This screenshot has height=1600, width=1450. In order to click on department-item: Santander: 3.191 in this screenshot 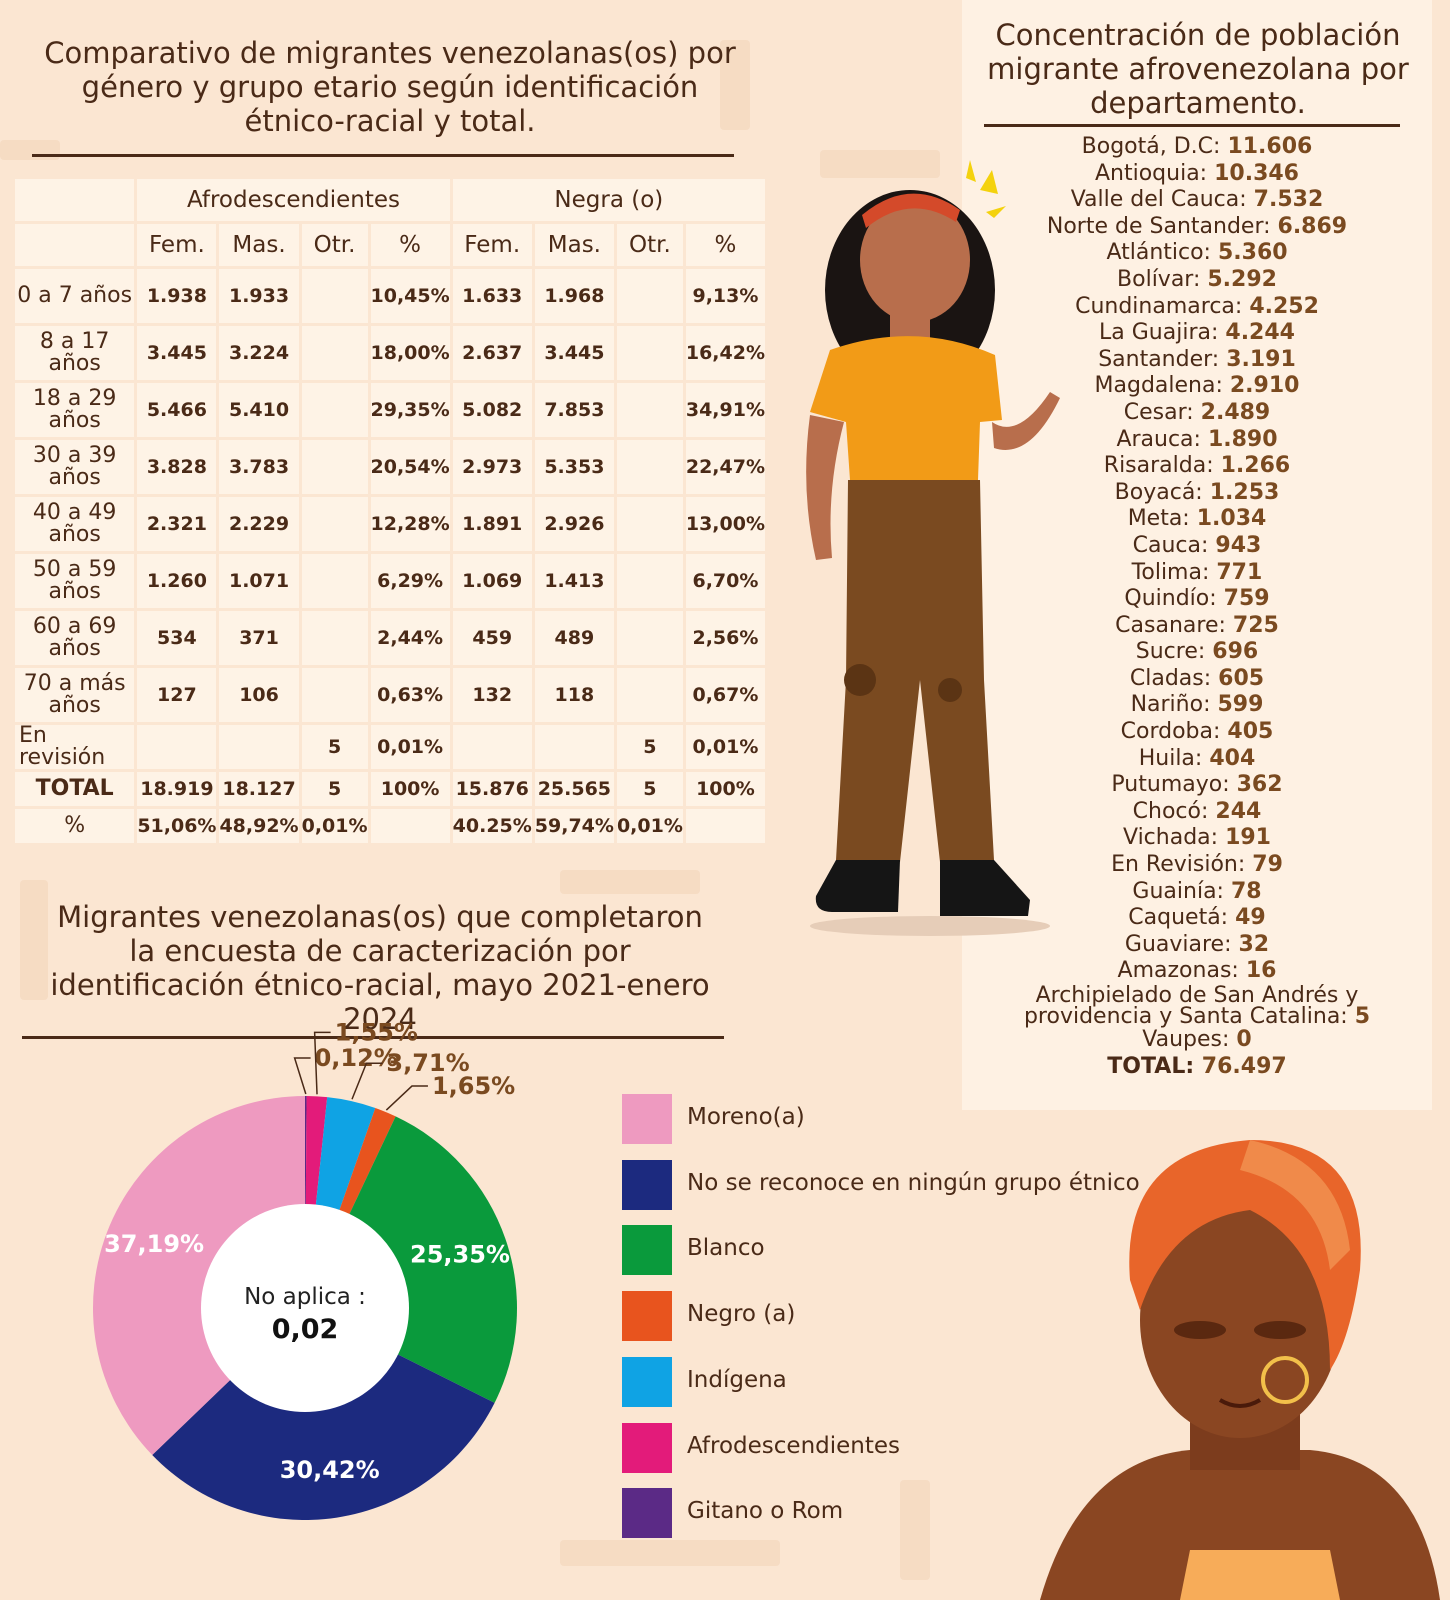, I will do `click(1197, 360)`.